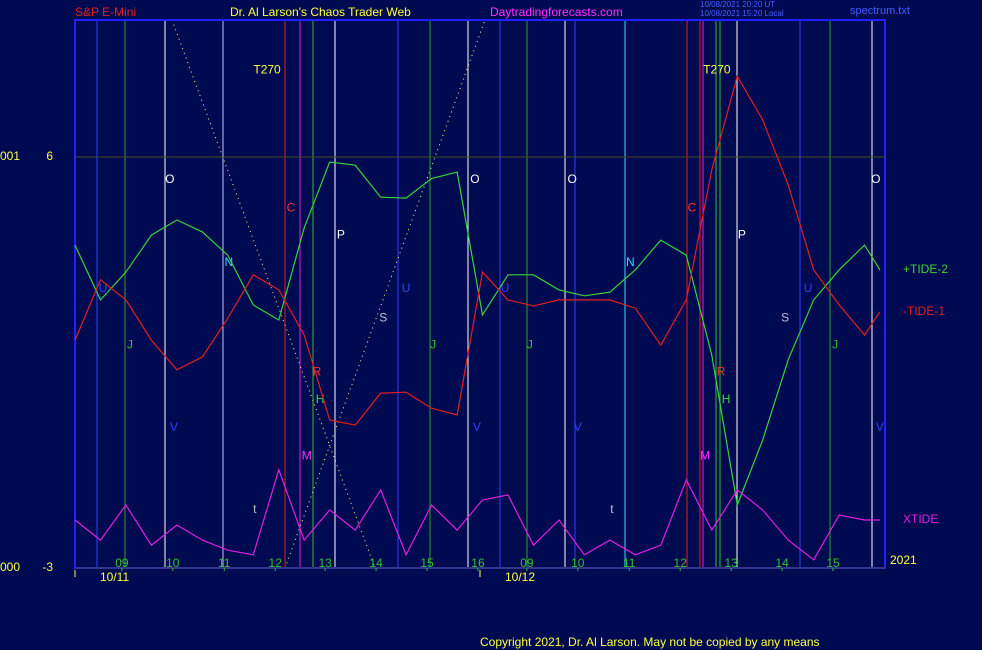 The width and height of the screenshot is (982, 650). I want to click on y-tick-label: -3, so click(47, 567).